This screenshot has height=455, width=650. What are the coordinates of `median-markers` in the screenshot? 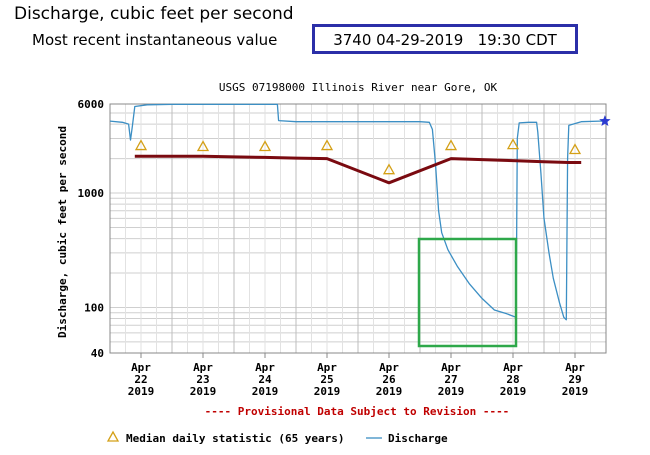 It's located at (372, 145).